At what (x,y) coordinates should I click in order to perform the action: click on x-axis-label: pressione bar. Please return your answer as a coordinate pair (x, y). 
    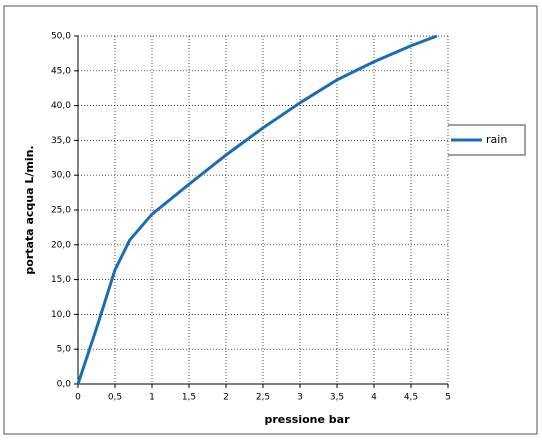
    Looking at the image, I should click on (307, 419).